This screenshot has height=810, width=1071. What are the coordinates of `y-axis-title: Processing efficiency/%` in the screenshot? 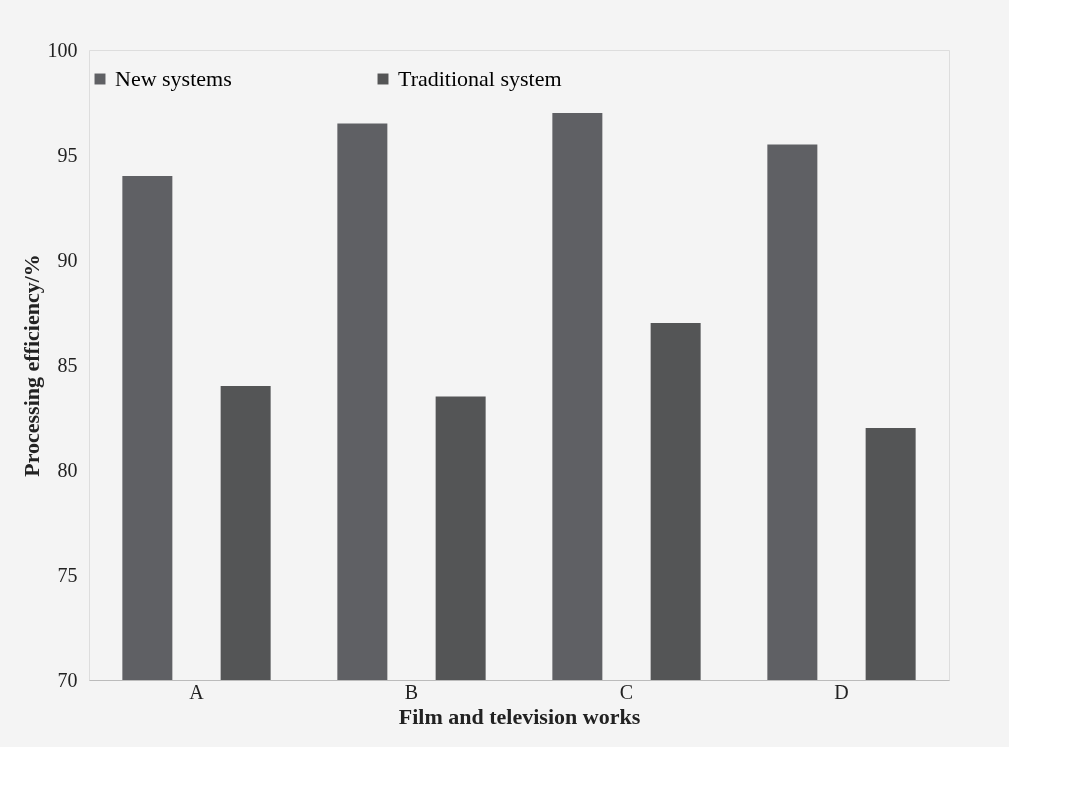 It's located at (31, 365).